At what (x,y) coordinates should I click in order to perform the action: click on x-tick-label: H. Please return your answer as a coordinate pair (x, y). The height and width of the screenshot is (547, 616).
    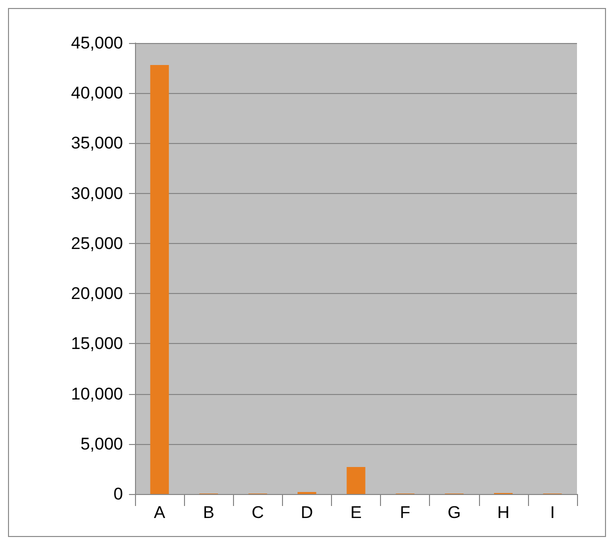
    Looking at the image, I should click on (503, 512).